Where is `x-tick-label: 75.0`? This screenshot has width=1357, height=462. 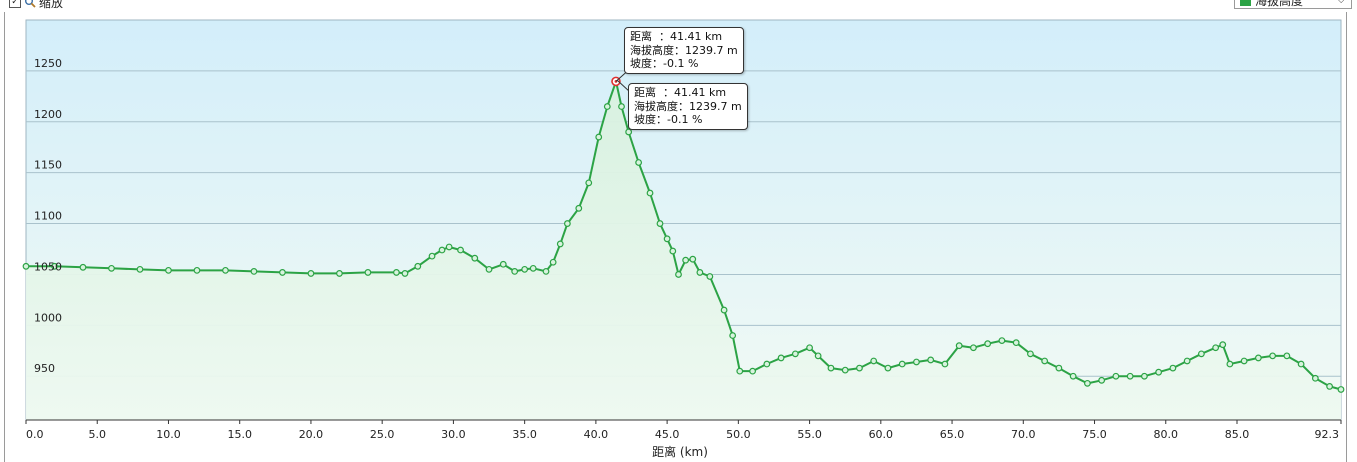 x-tick-label: 75.0 is located at coordinates (1094, 434).